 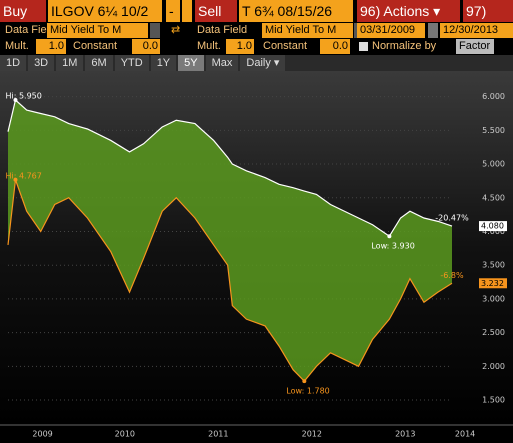 What do you see at coordinates (263, 63) in the screenshot?
I see `frequency-select: Daily ▾` at bounding box center [263, 63].